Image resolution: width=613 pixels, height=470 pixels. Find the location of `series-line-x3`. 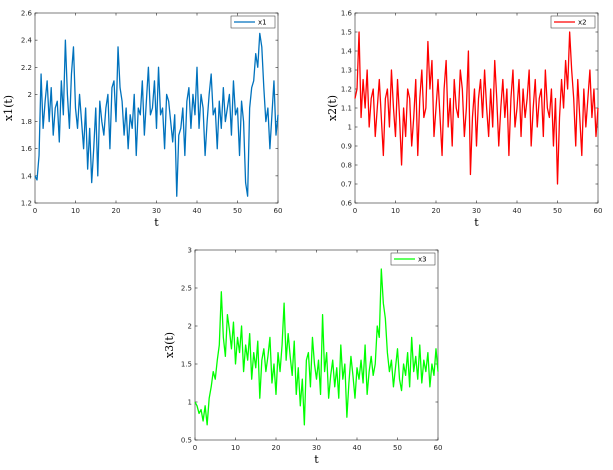

series-line-x3 is located at coordinates (316, 347).